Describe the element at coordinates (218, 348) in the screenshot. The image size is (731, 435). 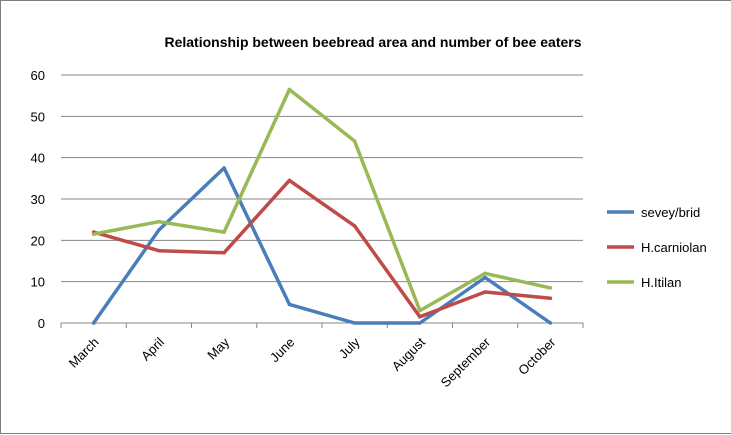
I see `x-tick-label: May` at that location.